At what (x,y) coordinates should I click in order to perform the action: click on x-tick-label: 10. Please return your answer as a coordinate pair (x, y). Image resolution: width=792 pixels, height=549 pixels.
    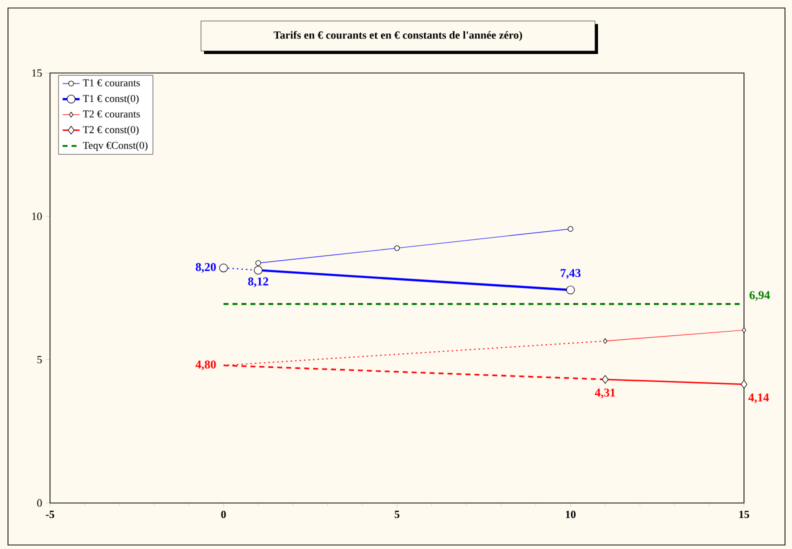
    Looking at the image, I should click on (571, 514).